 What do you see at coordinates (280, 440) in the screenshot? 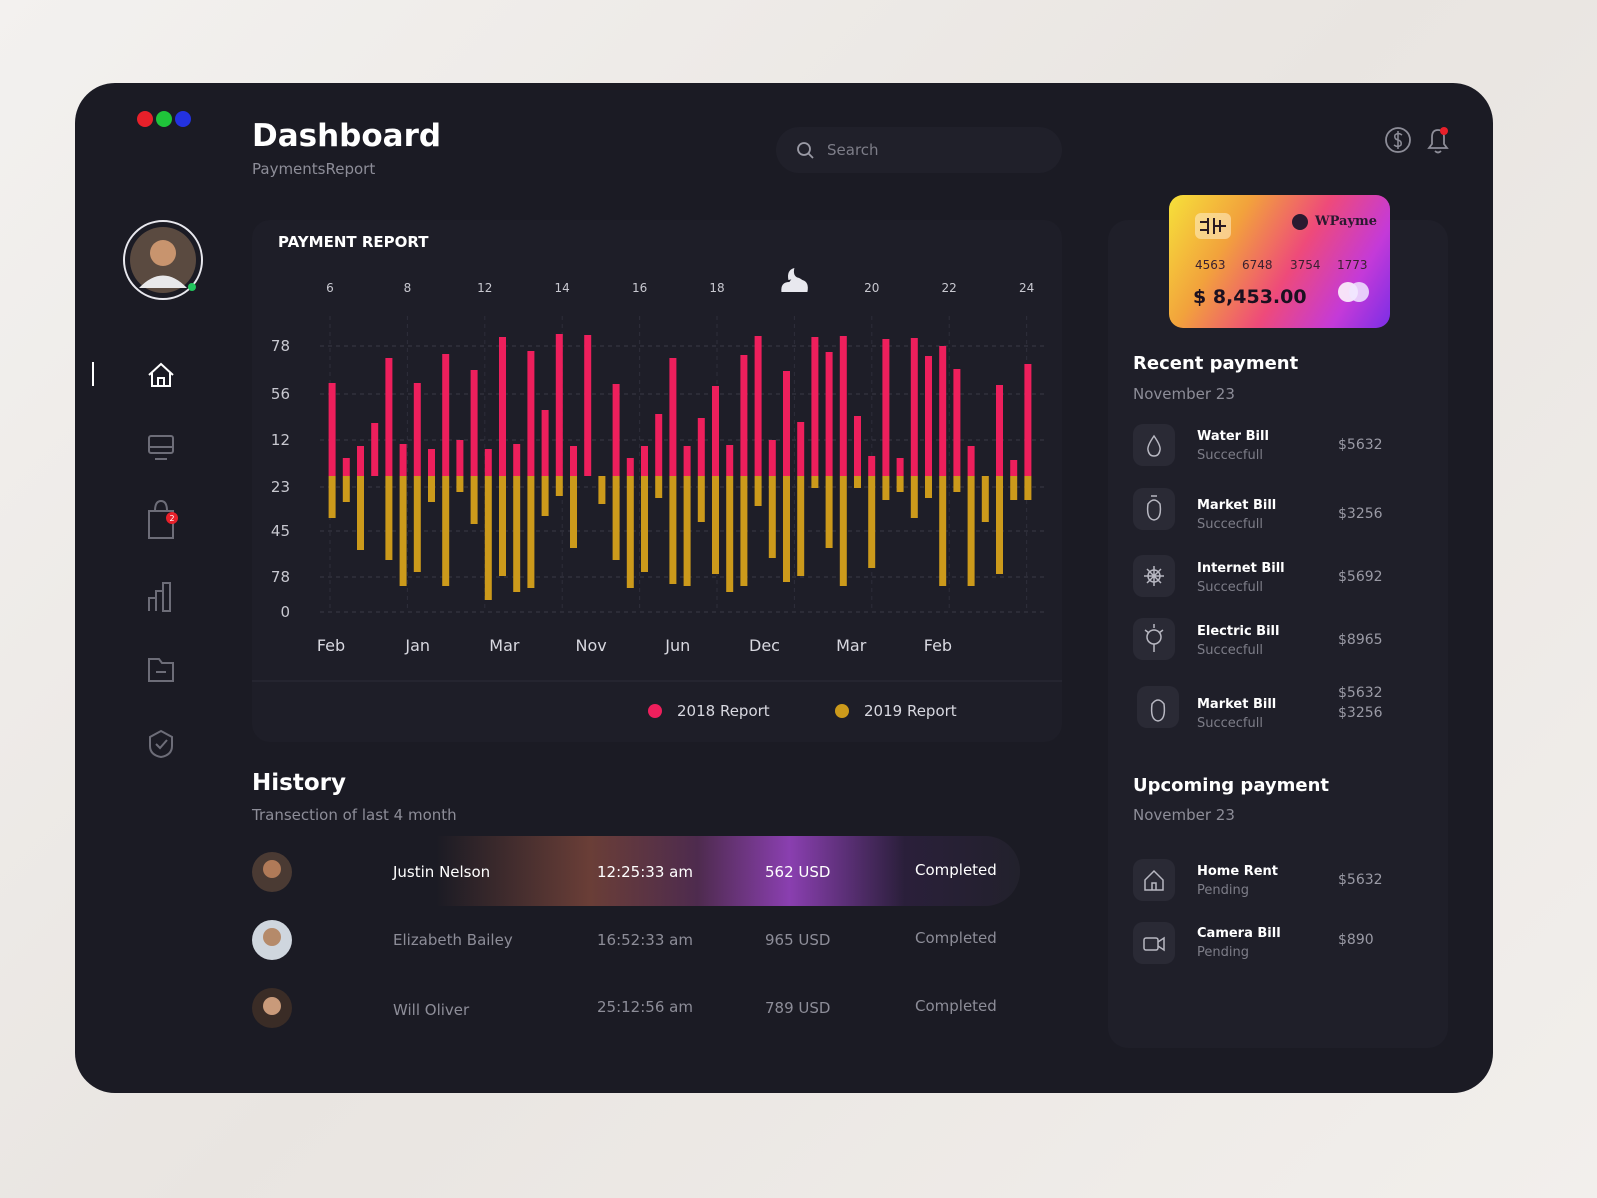
I see `y-tick-label: 12` at bounding box center [280, 440].